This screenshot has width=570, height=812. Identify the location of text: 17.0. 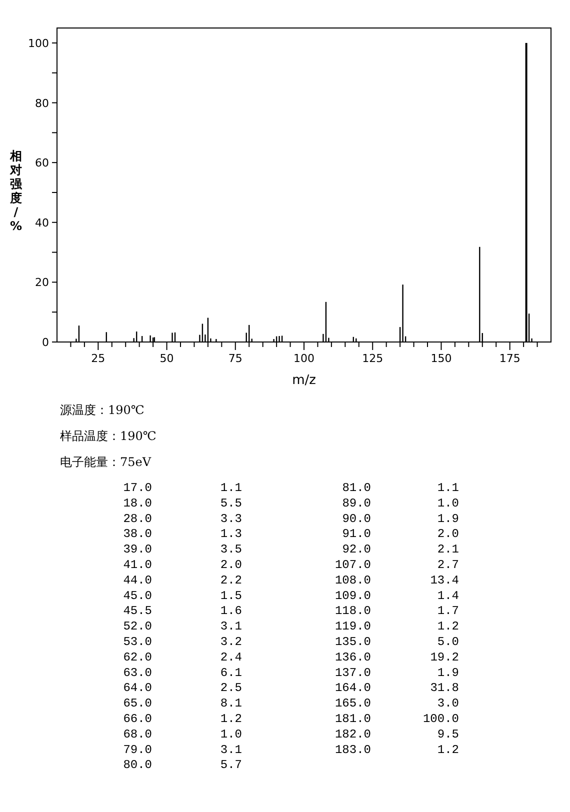
(137, 488).